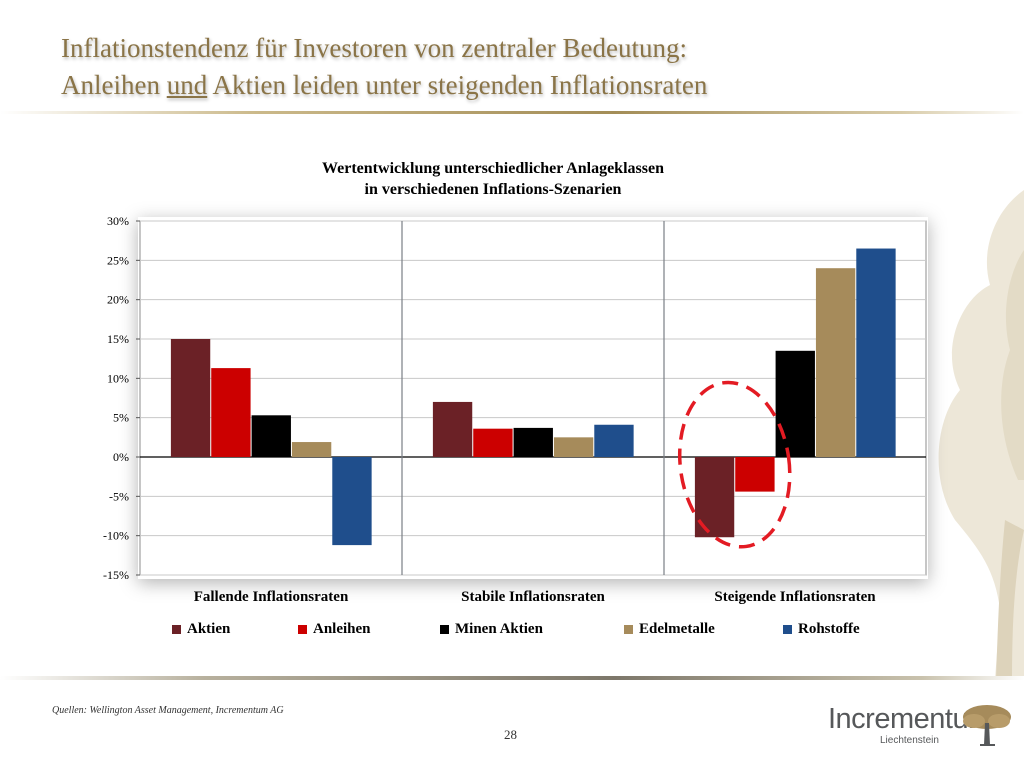 This screenshot has width=1024, height=768. Describe the element at coordinates (533, 597) in the screenshot. I see `category-label: Stabile Inflationsraten` at that location.